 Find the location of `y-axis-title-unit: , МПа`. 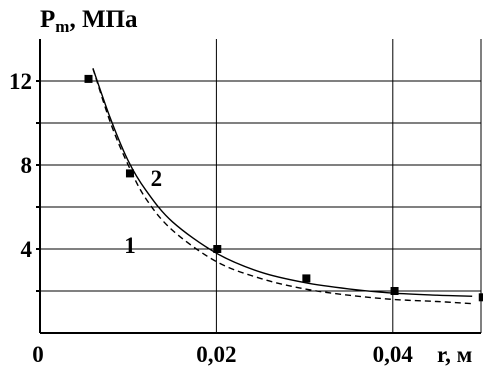

y-axis-title-unit: , МПа is located at coordinates (103, 19).